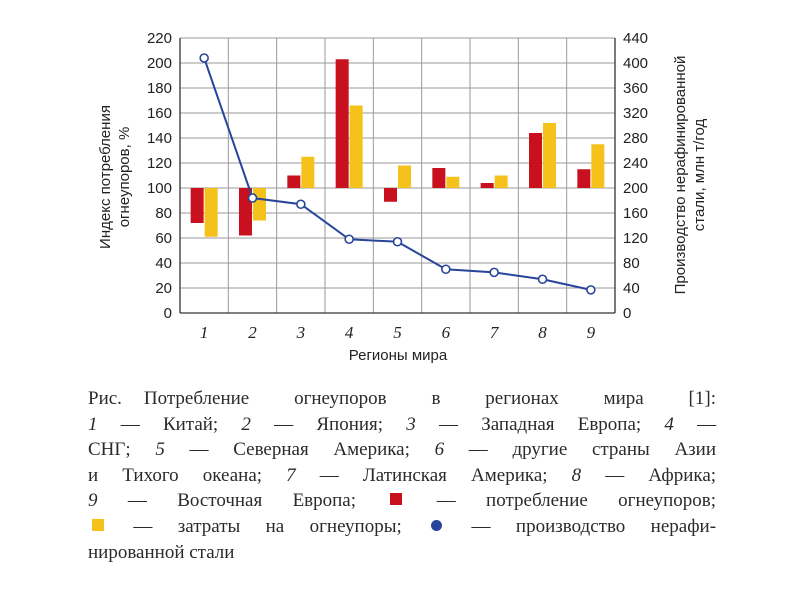 The width and height of the screenshot is (800, 600). What do you see at coordinates (175, 475) in the screenshot?
I see `region-name-6-part-2: и Тихого океана;` at bounding box center [175, 475].